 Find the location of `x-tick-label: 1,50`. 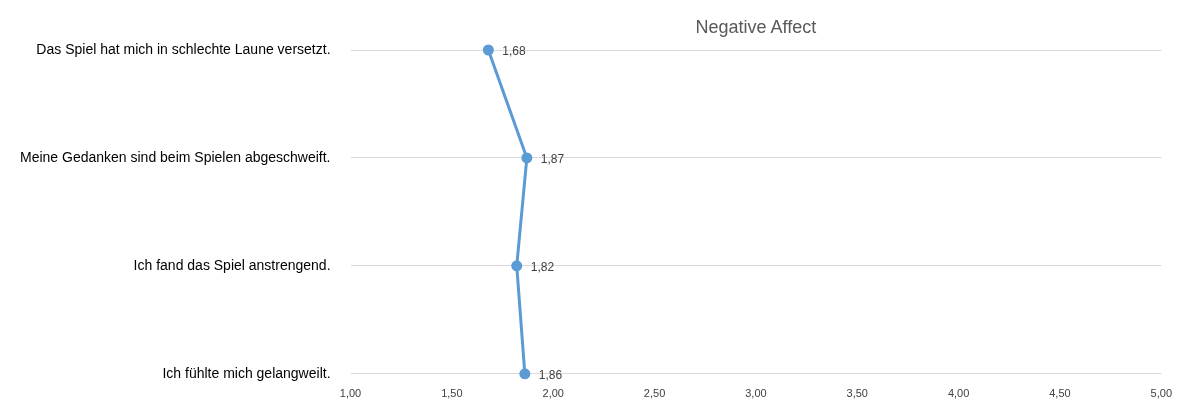

x-tick-label: 1,50 is located at coordinates (452, 393).